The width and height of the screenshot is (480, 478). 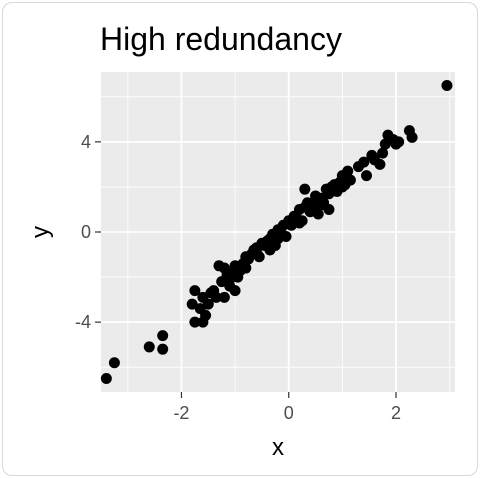 What do you see at coordinates (83, 322) in the screenshot?
I see `y-tick-label: -4` at bounding box center [83, 322].